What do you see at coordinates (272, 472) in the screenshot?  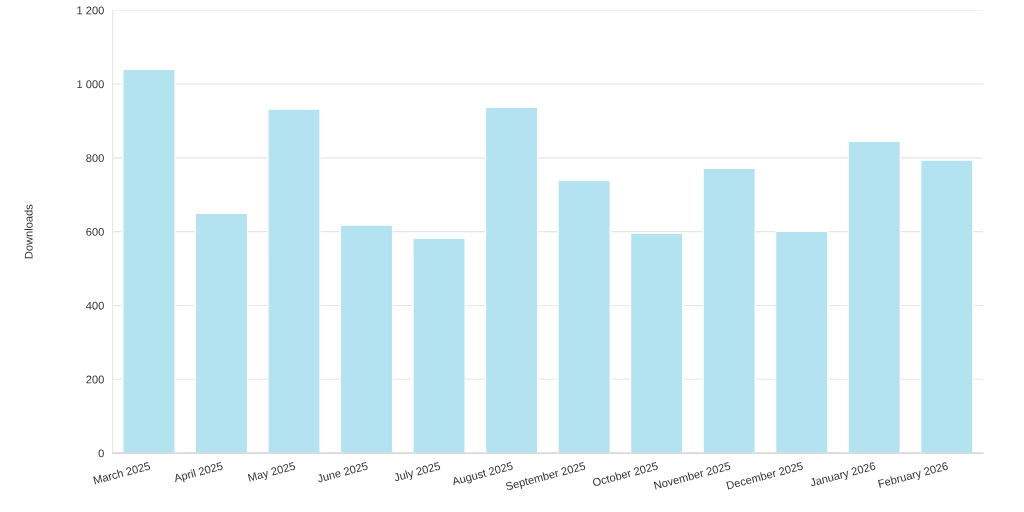 I see `x-tick-label: May 2025` at bounding box center [272, 472].